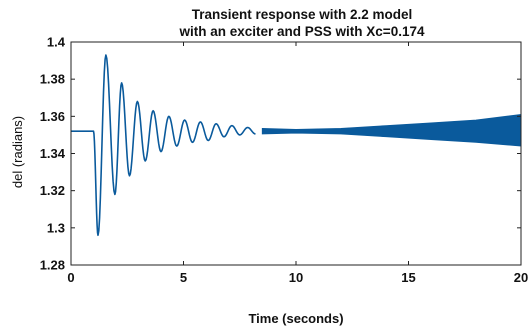 Image resolution: width=531 pixels, height=328 pixels. Describe the element at coordinates (52, 116) in the screenshot. I see `y-tick-label: 1.36` at that location.